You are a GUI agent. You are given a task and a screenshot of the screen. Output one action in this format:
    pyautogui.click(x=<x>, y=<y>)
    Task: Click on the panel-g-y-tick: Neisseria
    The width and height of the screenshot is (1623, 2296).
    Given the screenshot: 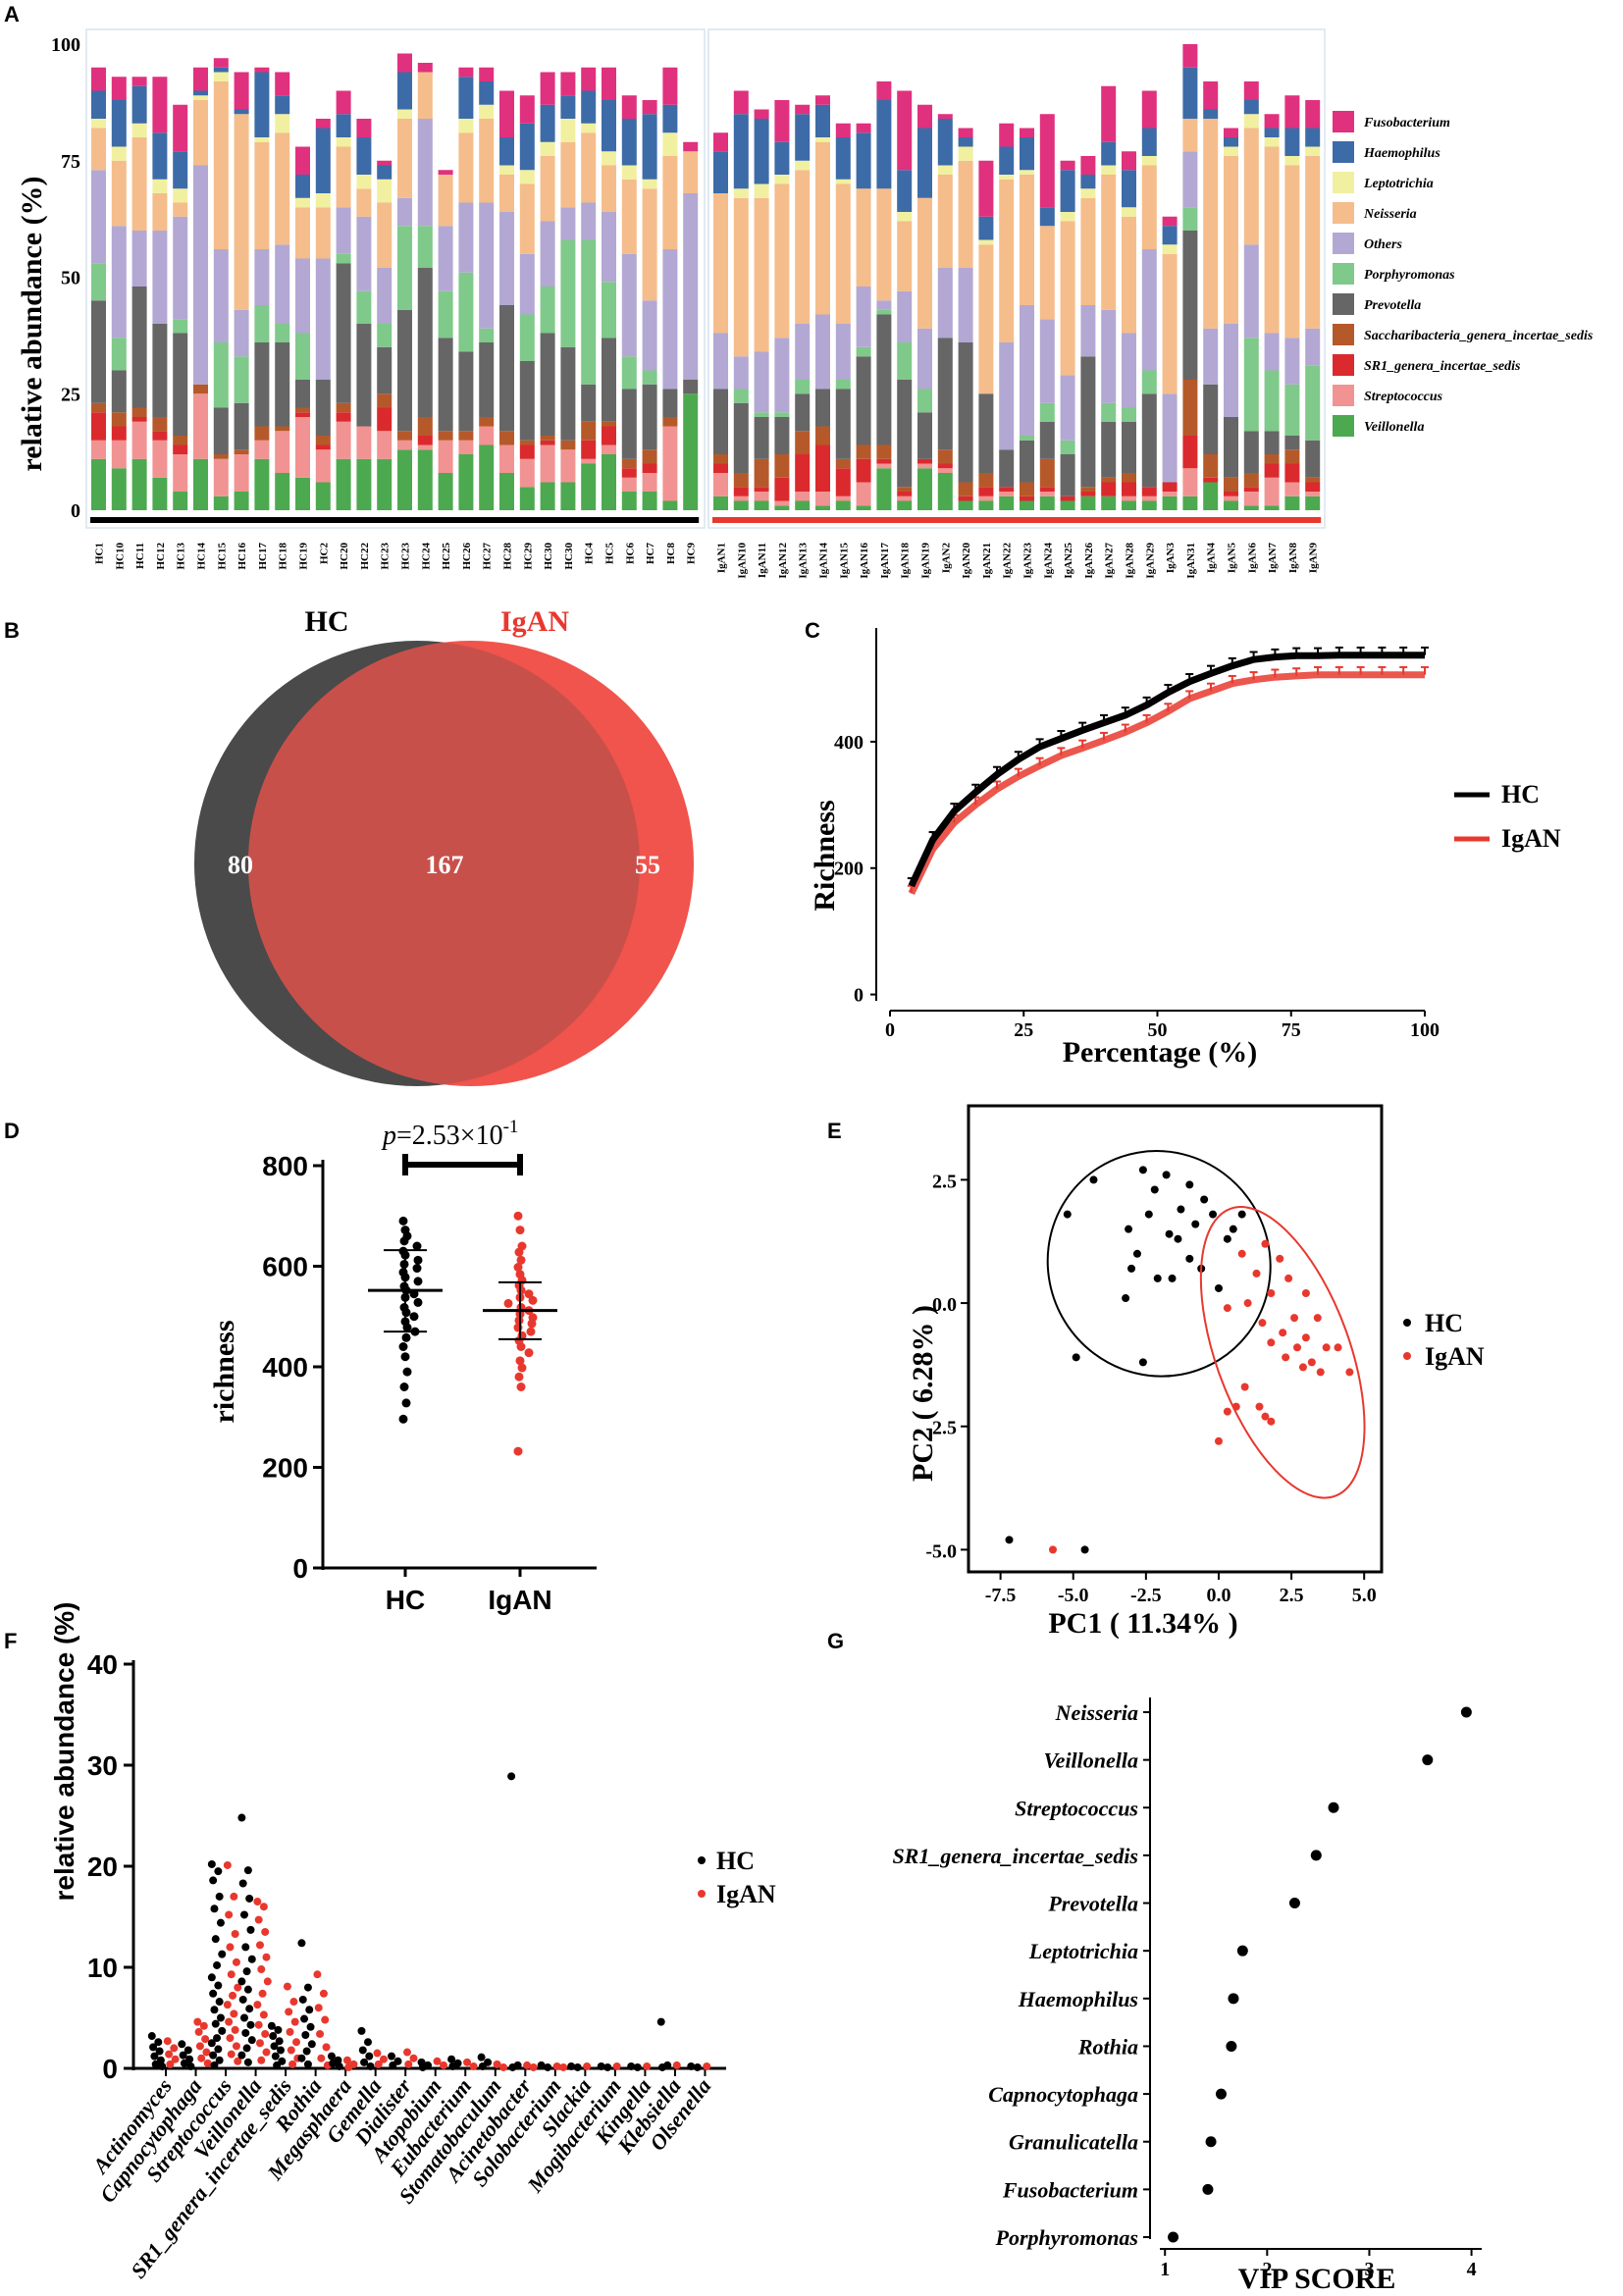 What is the action you would take?
    pyautogui.click(x=1096, y=1712)
    